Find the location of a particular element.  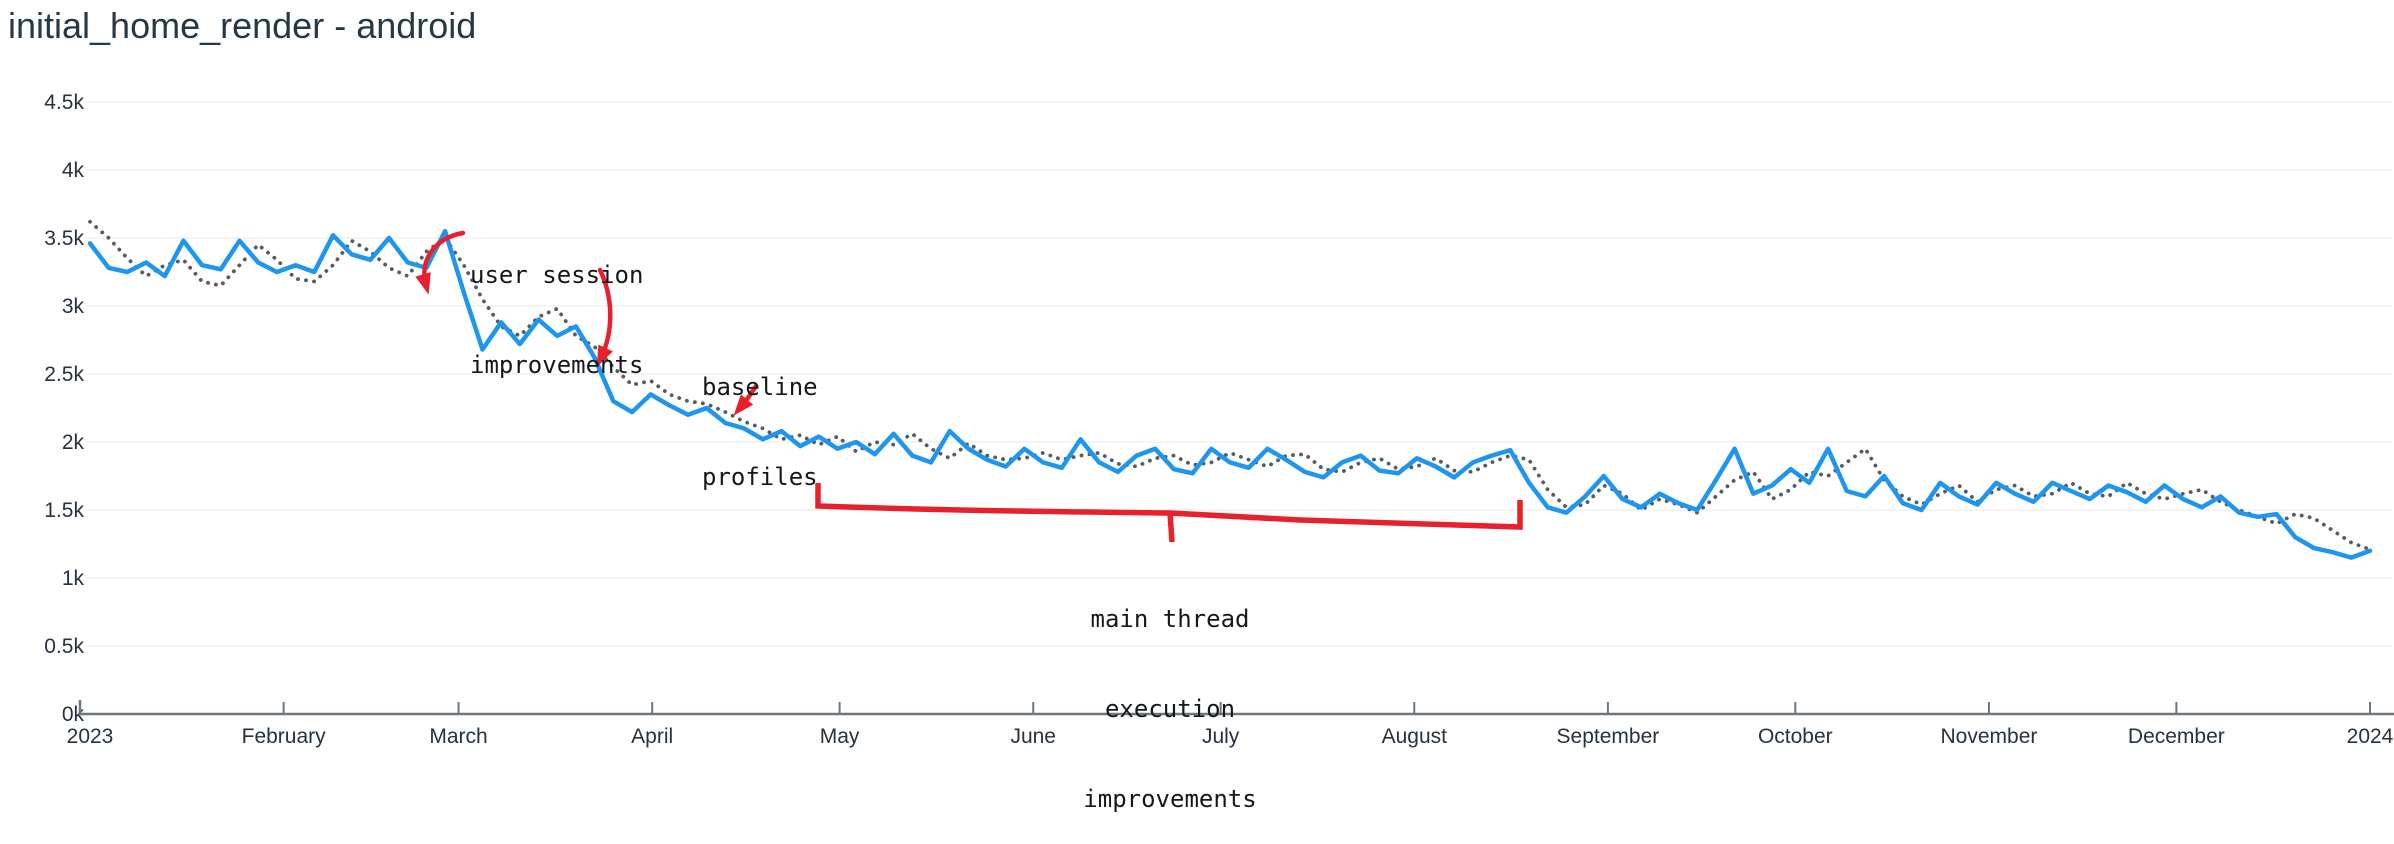

annotation-line: execution is located at coordinates (1170, 709).